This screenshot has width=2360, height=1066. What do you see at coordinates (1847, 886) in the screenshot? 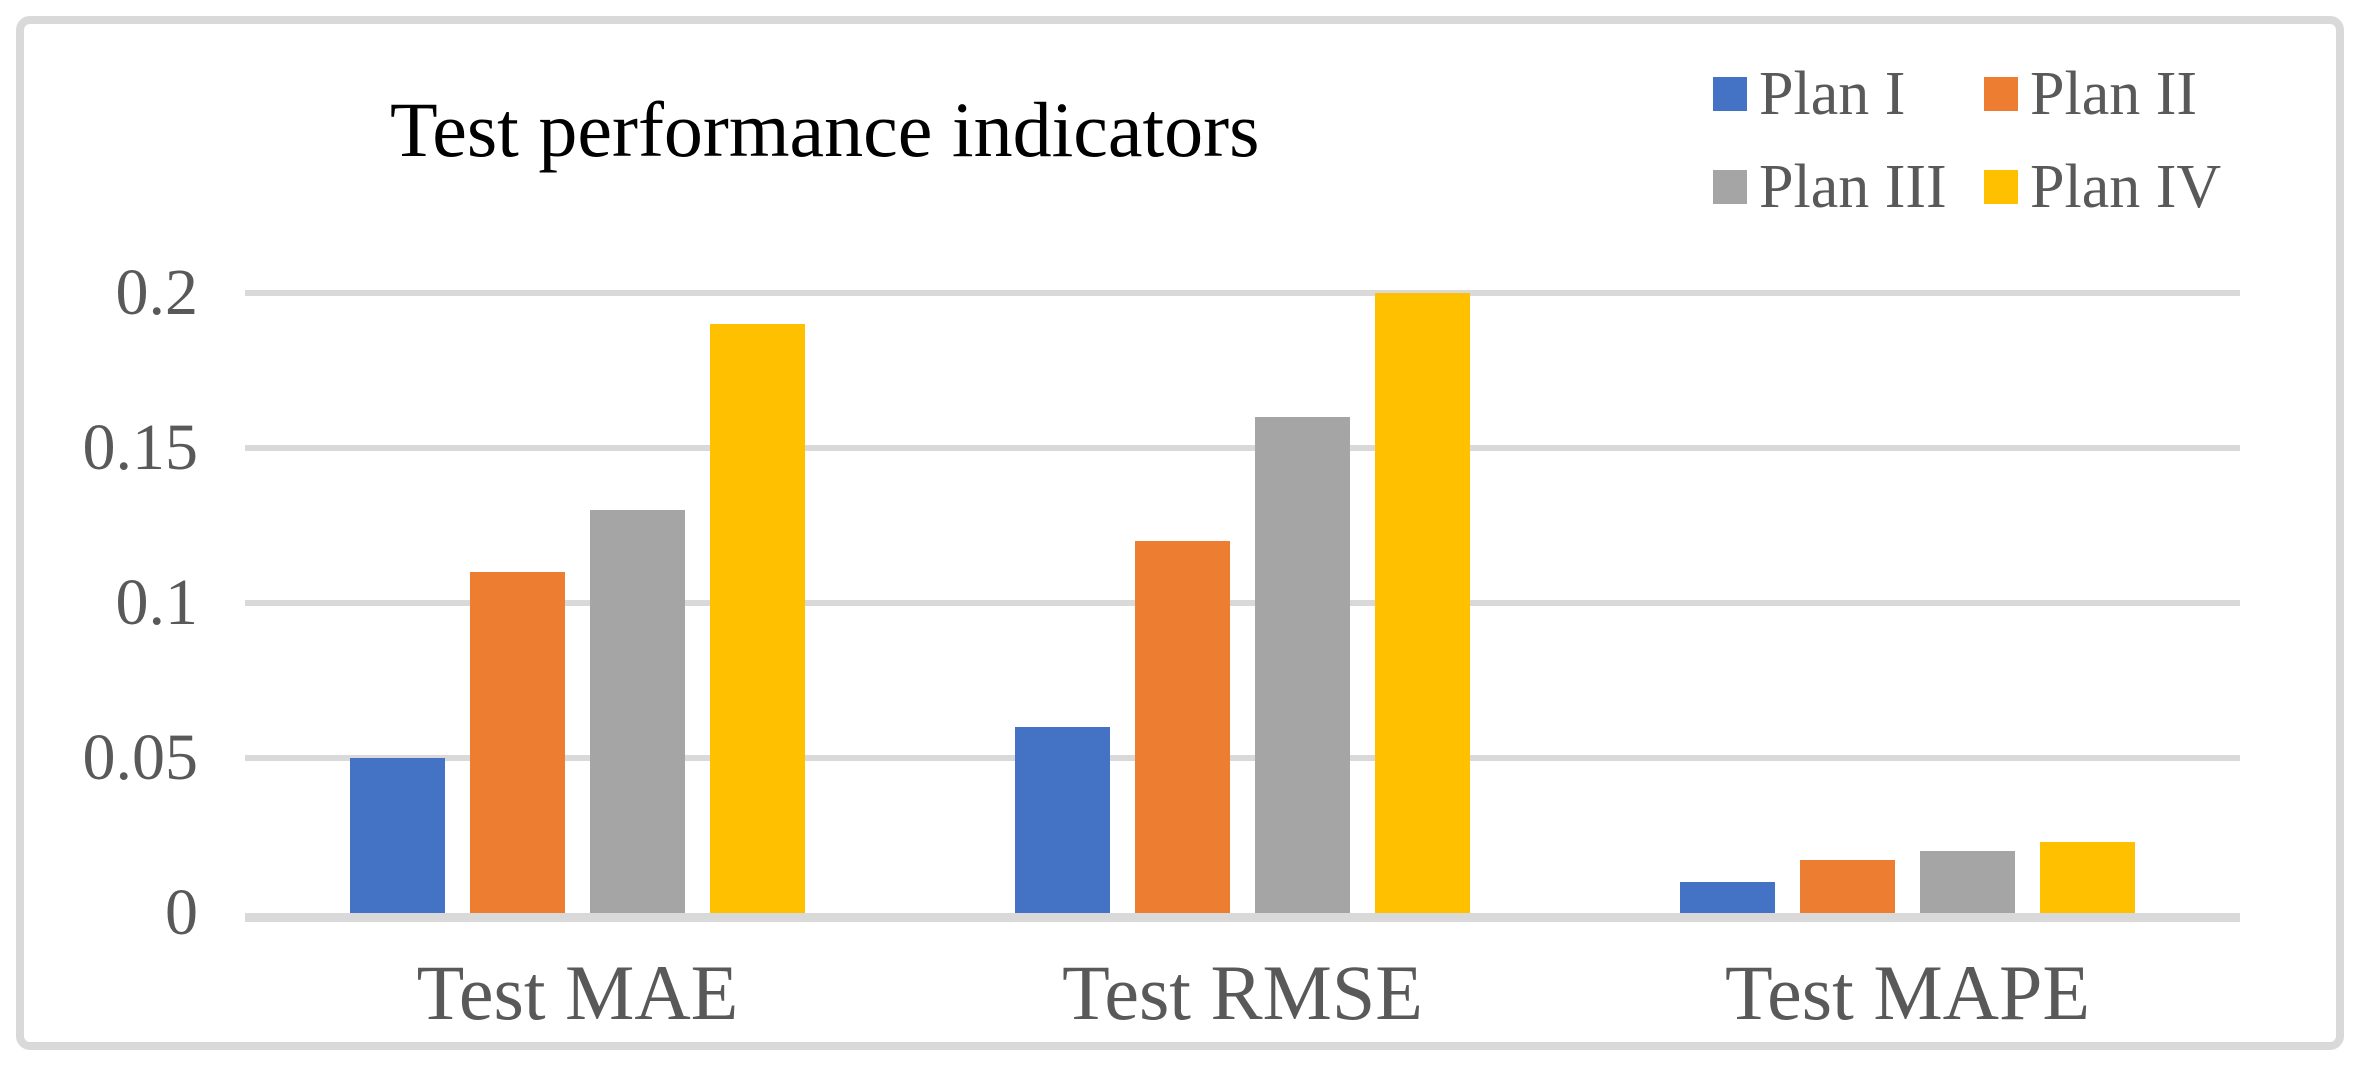
I see `bar-plan-ii-test-mape` at bounding box center [1847, 886].